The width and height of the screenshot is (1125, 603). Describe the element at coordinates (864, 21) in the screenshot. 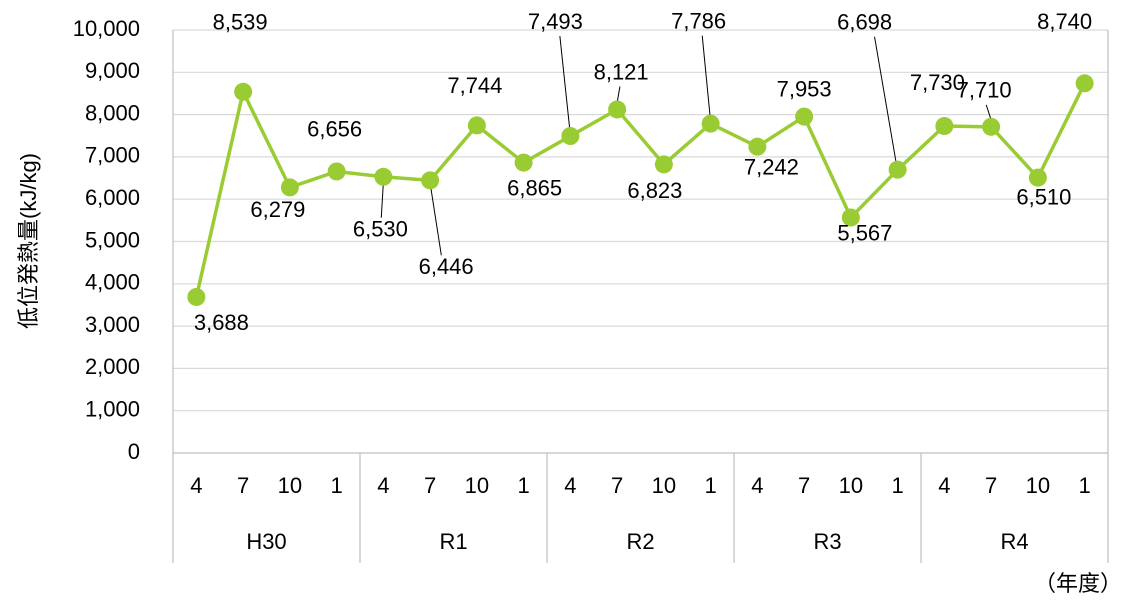

I see `data-label: 6,698` at that location.